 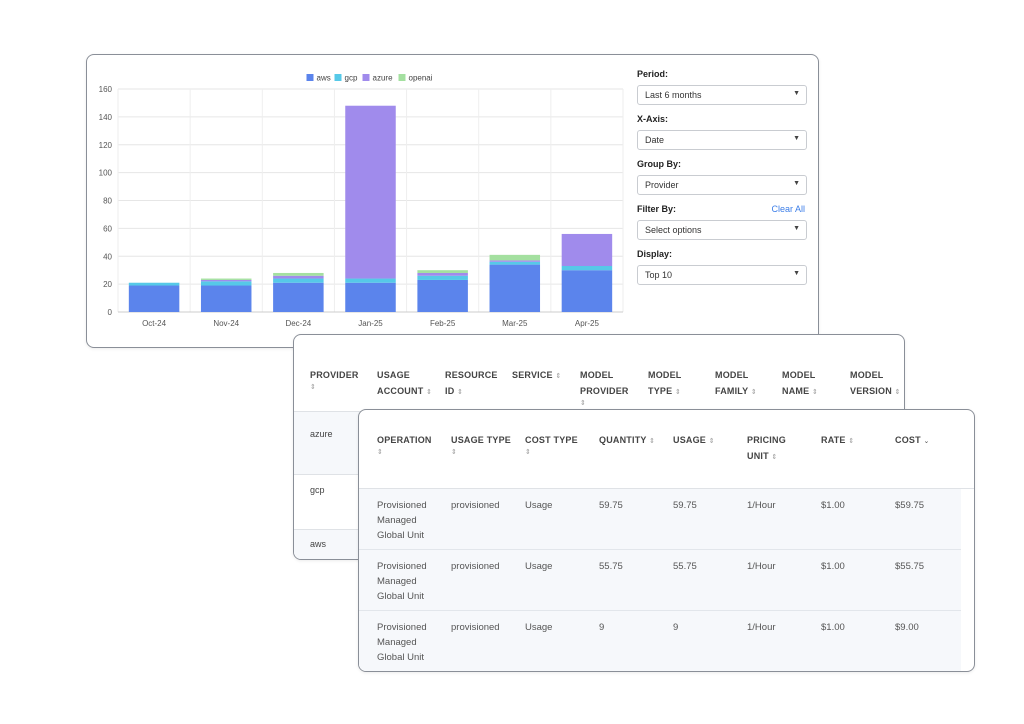 I want to click on header-operation: OPERATION ⇕, so click(x=404, y=445).